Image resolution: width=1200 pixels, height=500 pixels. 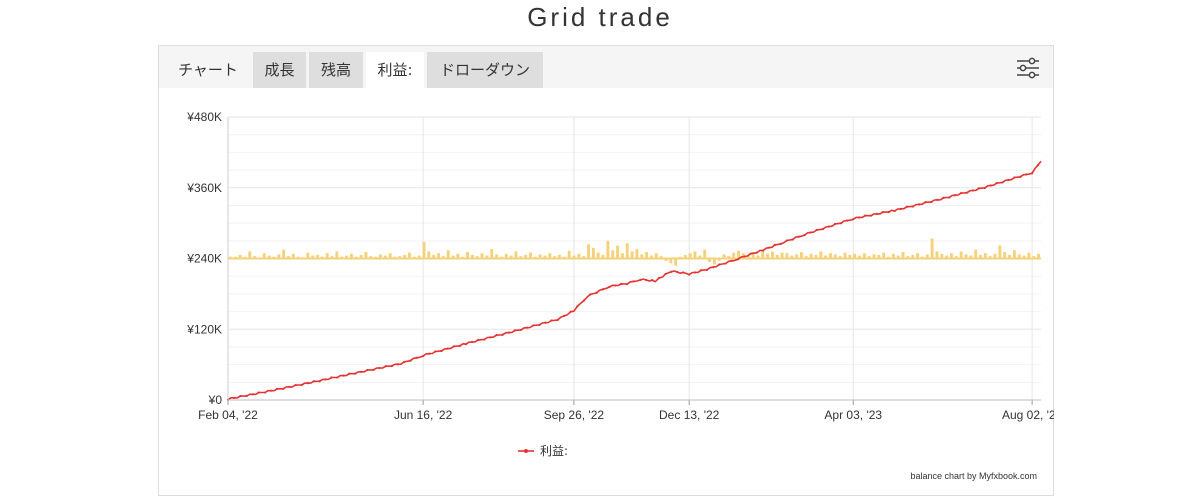 What do you see at coordinates (204, 259) in the screenshot?
I see `y-tick-label: ¥240K` at bounding box center [204, 259].